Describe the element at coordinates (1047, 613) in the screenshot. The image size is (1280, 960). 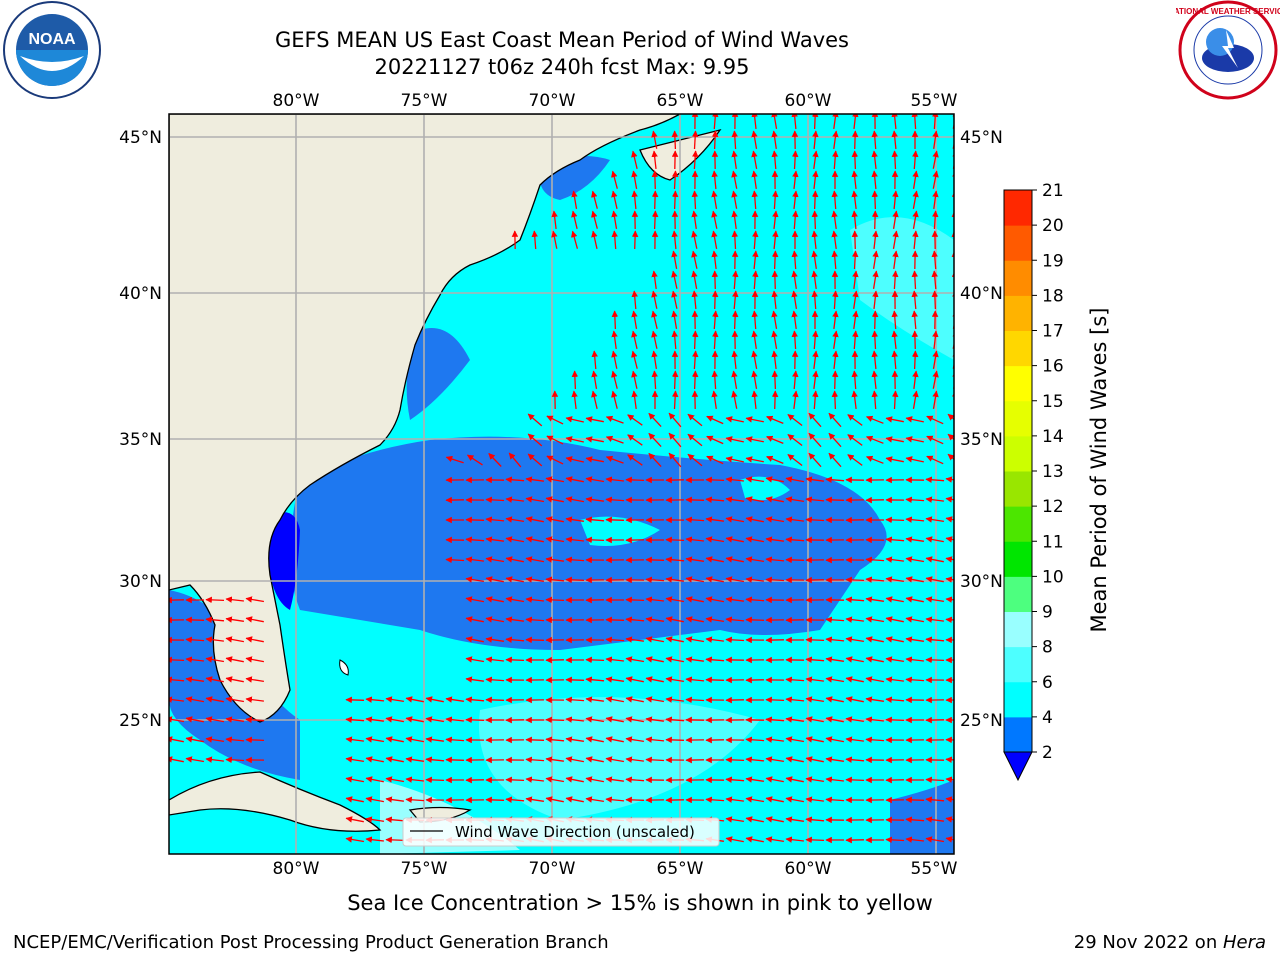
I see `colorbar-tick-label: 9` at that location.